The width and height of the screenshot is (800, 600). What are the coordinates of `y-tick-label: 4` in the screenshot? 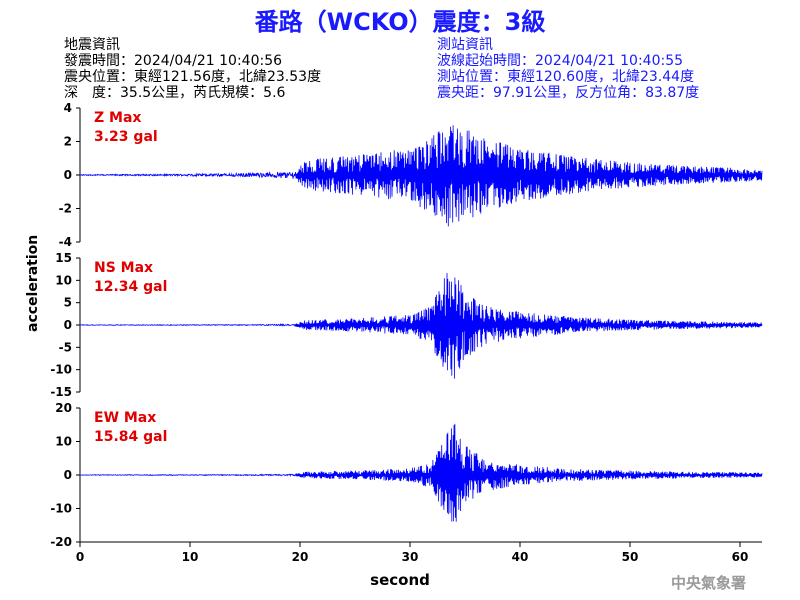 It's located at (68, 108).